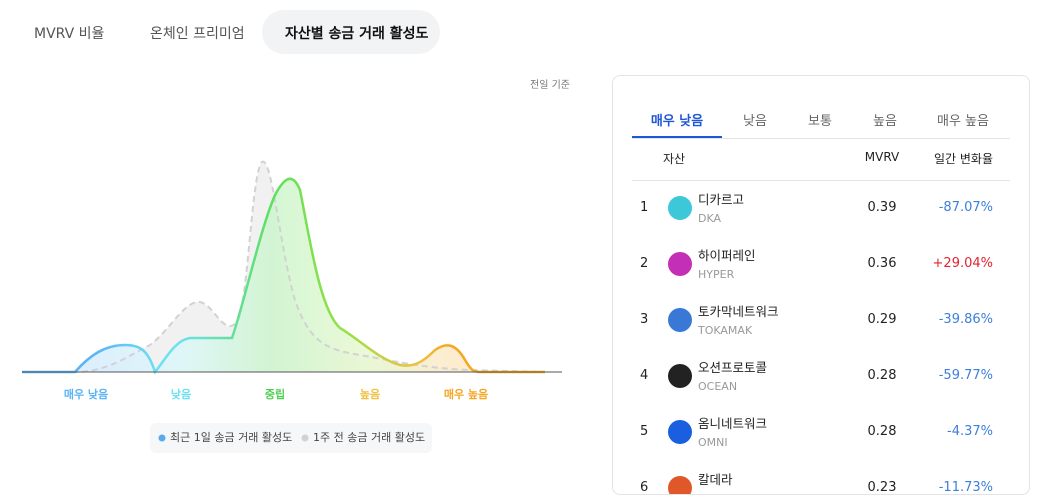  What do you see at coordinates (882, 157) in the screenshot?
I see `col-header: MVRV` at bounding box center [882, 157].